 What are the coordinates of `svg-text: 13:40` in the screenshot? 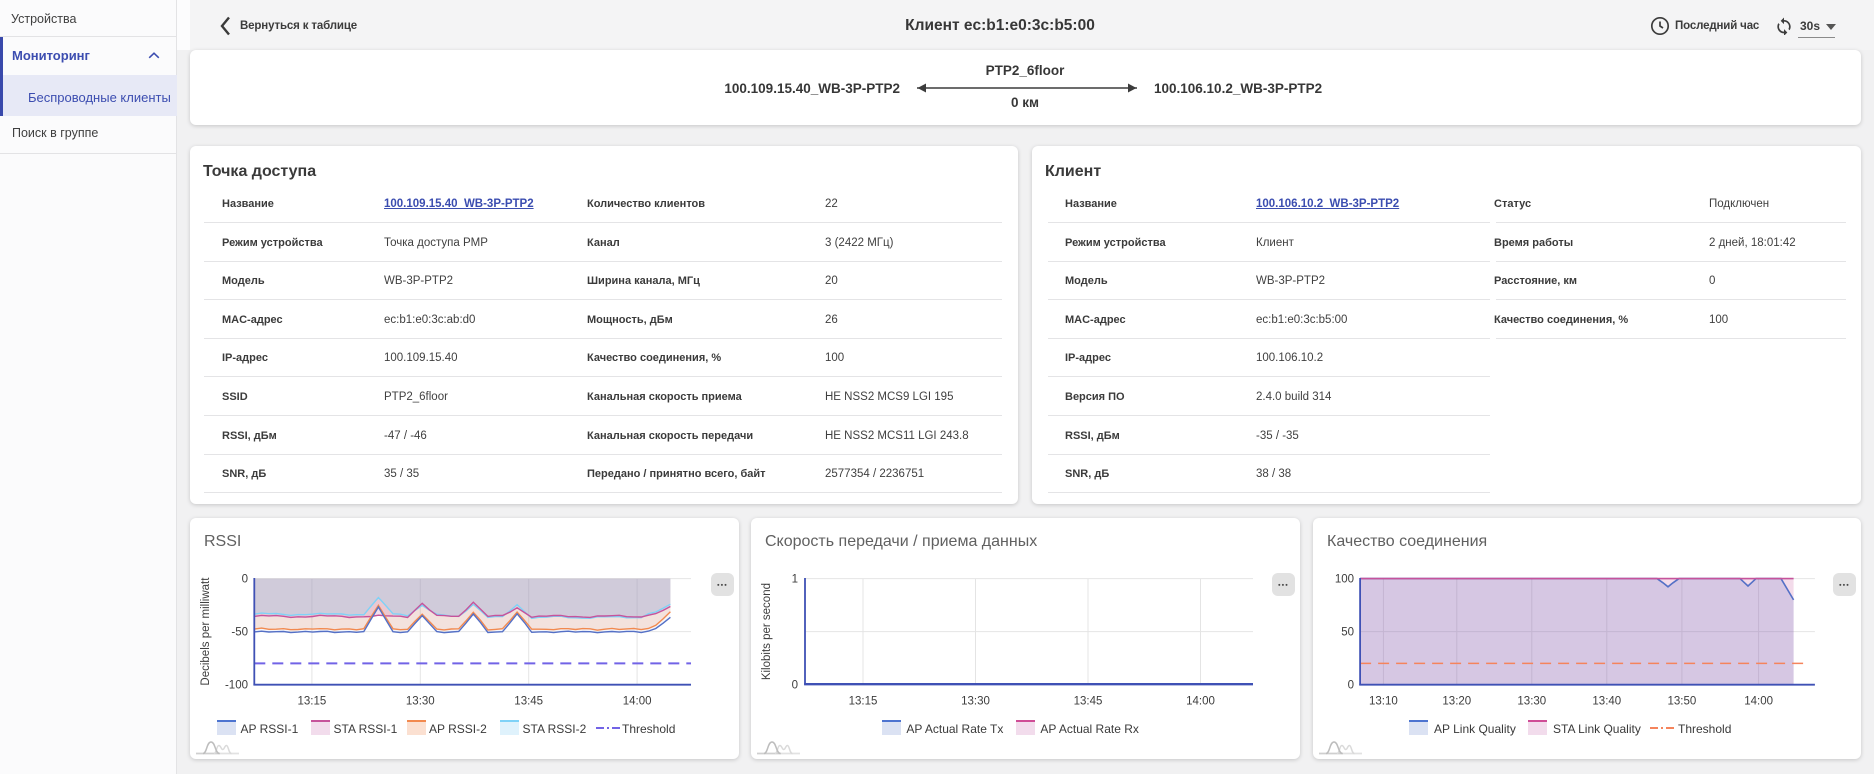 It's located at (1606, 702).